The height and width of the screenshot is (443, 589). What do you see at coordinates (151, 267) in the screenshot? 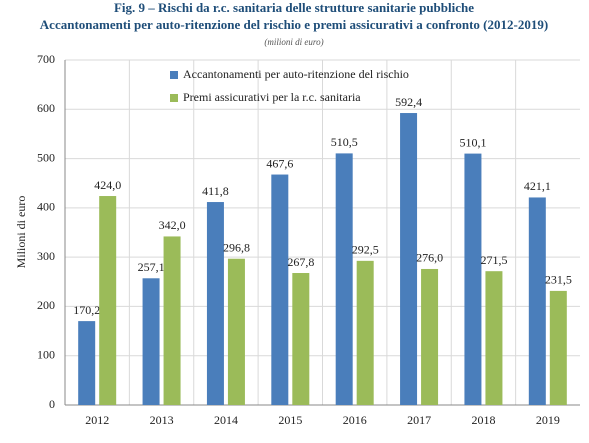
I see `value-label: 257,1` at bounding box center [151, 267].